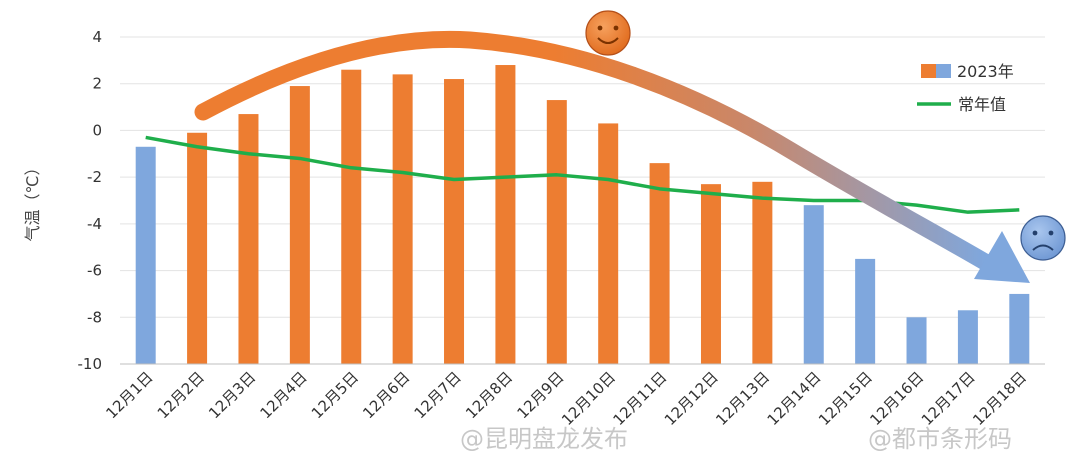 The width and height of the screenshot is (1080, 465). What do you see at coordinates (608, 33) in the screenshot?
I see `smiley-face-icon` at bounding box center [608, 33].